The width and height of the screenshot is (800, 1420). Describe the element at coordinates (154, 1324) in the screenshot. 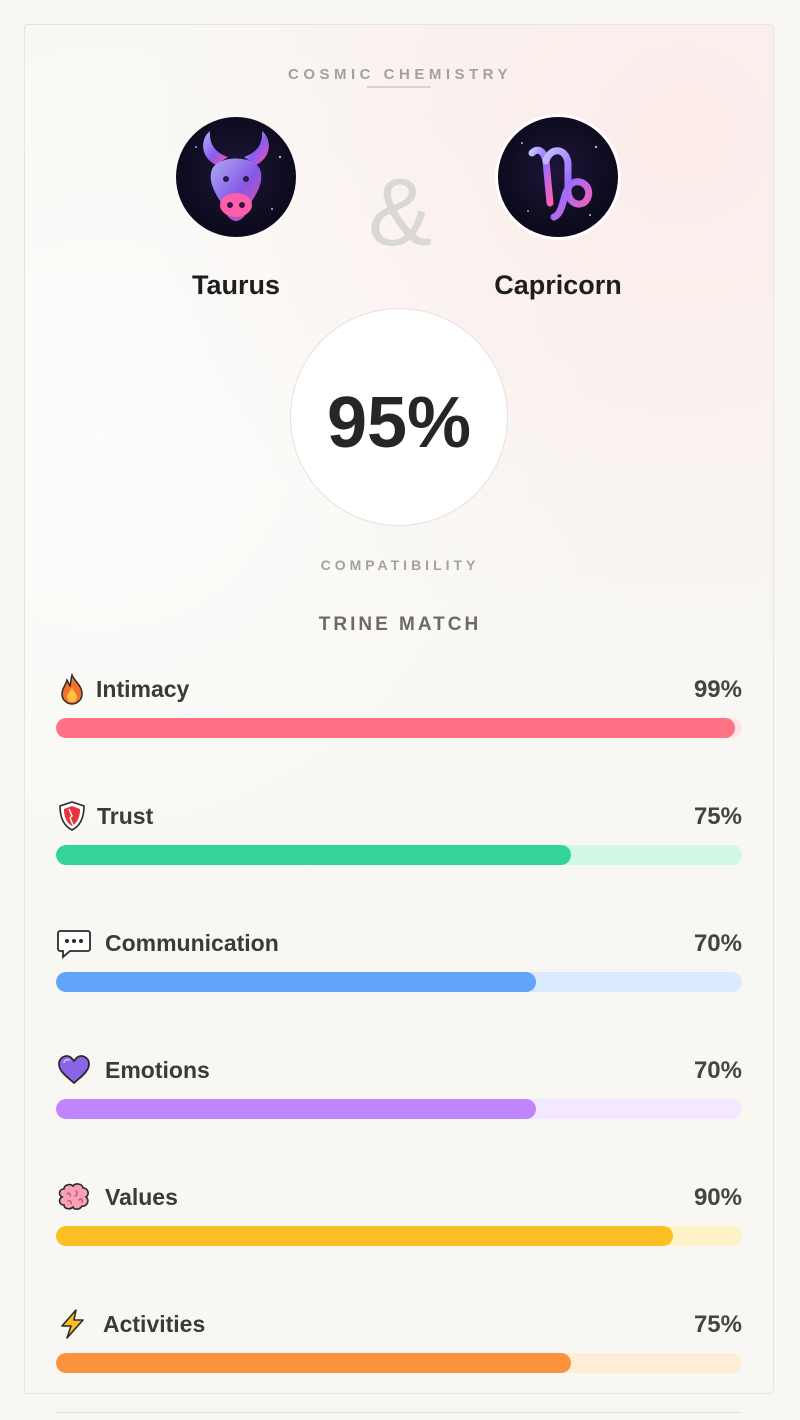

I see `metric-label: Activities` at that location.